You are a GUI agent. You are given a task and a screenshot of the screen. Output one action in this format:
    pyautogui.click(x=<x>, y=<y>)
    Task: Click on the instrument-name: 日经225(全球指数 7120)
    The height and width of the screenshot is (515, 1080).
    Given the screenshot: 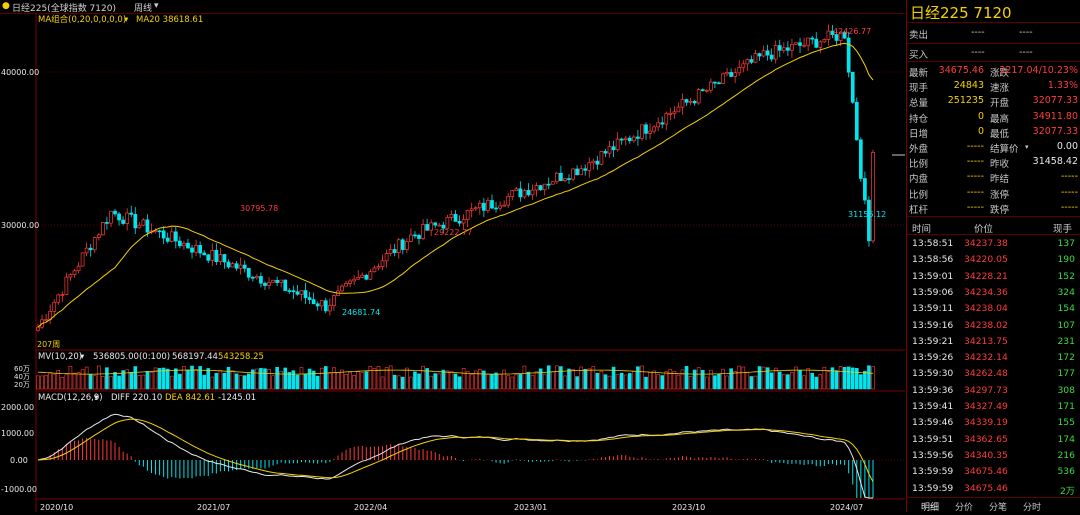 What is the action you would take?
    pyautogui.click(x=64, y=9)
    